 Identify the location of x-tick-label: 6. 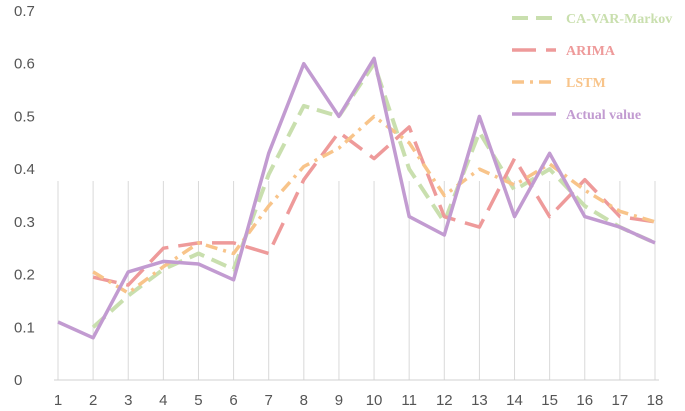
(233, 400).